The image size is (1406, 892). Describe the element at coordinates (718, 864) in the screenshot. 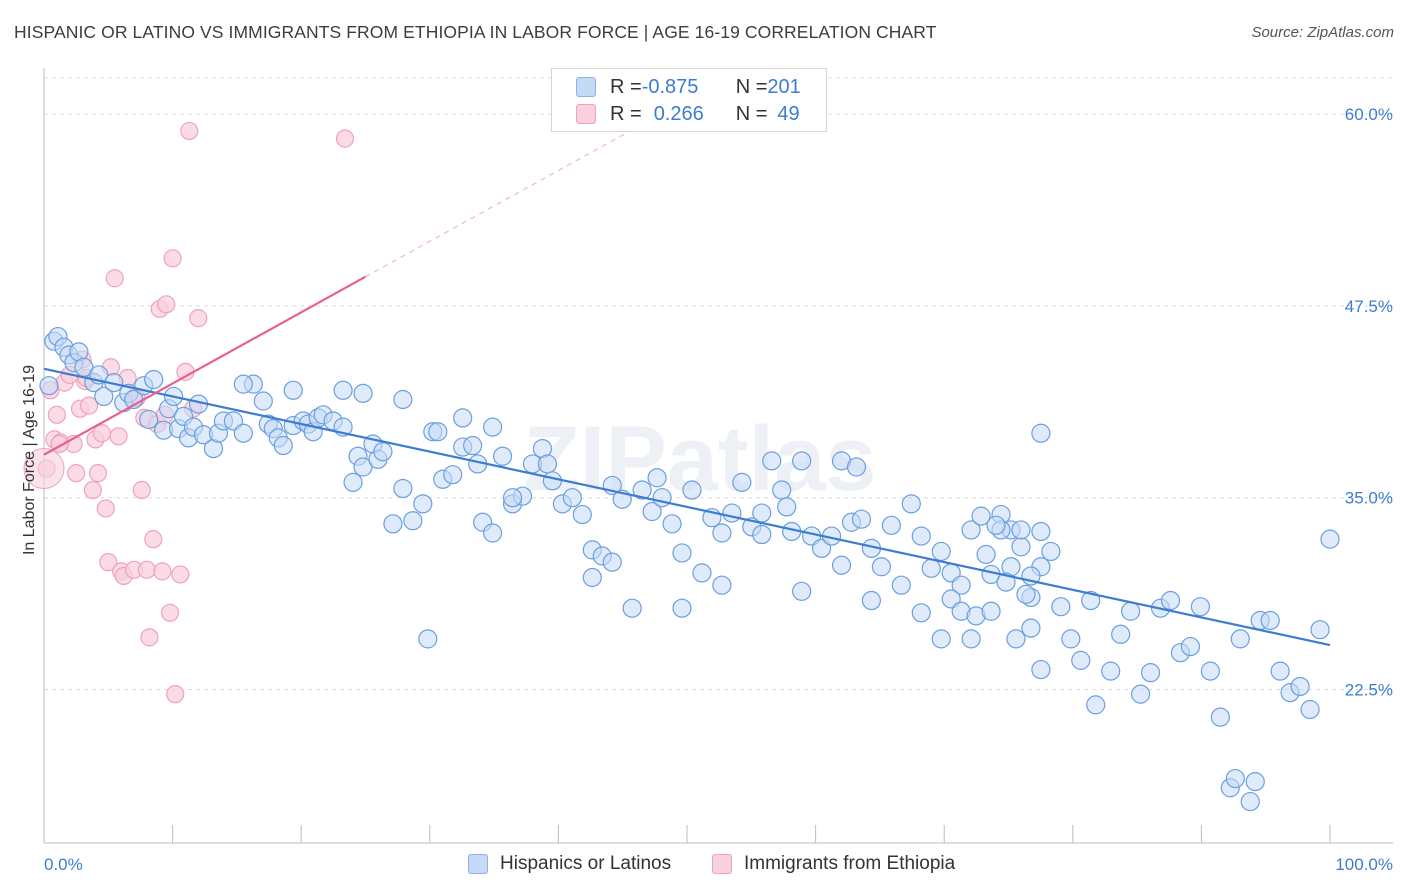

I see `x-tick-labels: 0.0% 100.0%` at that location.